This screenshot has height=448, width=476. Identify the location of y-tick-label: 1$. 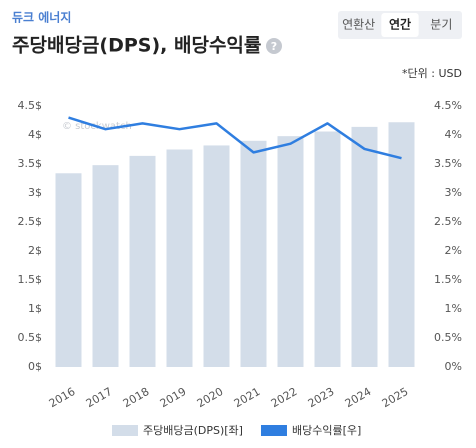
(35, 308).